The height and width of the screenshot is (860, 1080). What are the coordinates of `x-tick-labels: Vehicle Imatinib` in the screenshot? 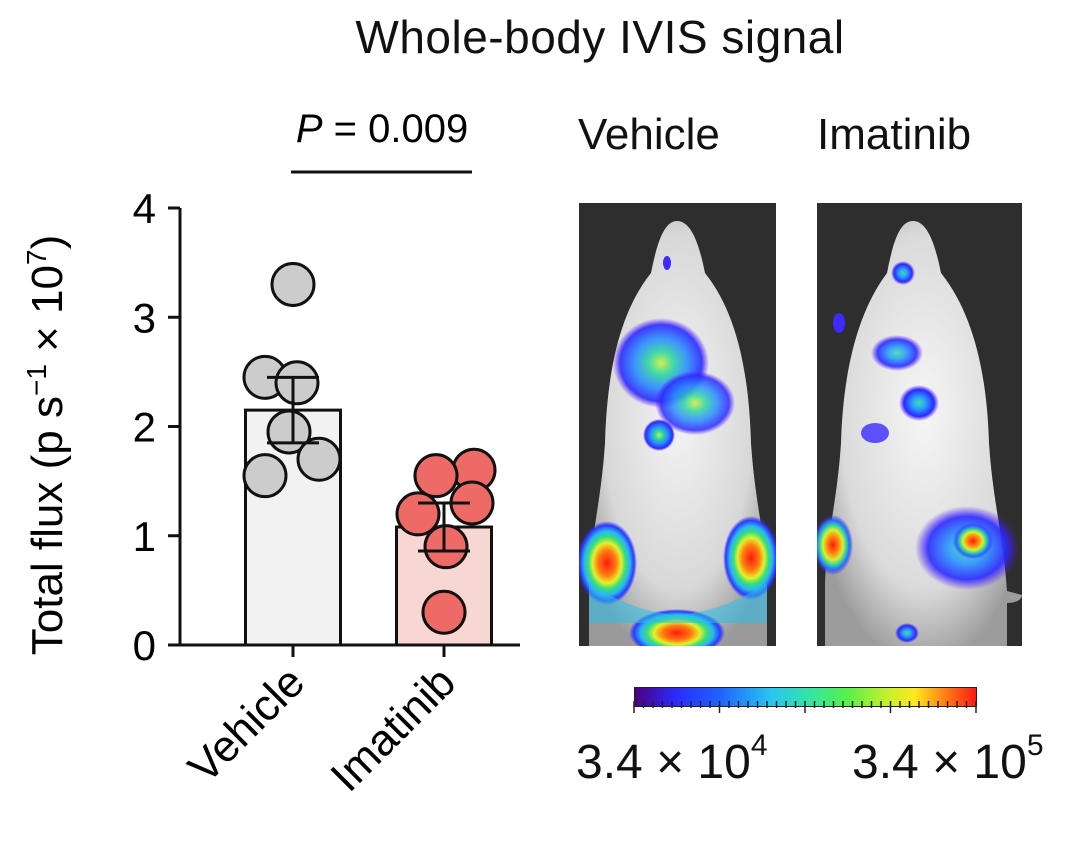 It's located at (322, 723).